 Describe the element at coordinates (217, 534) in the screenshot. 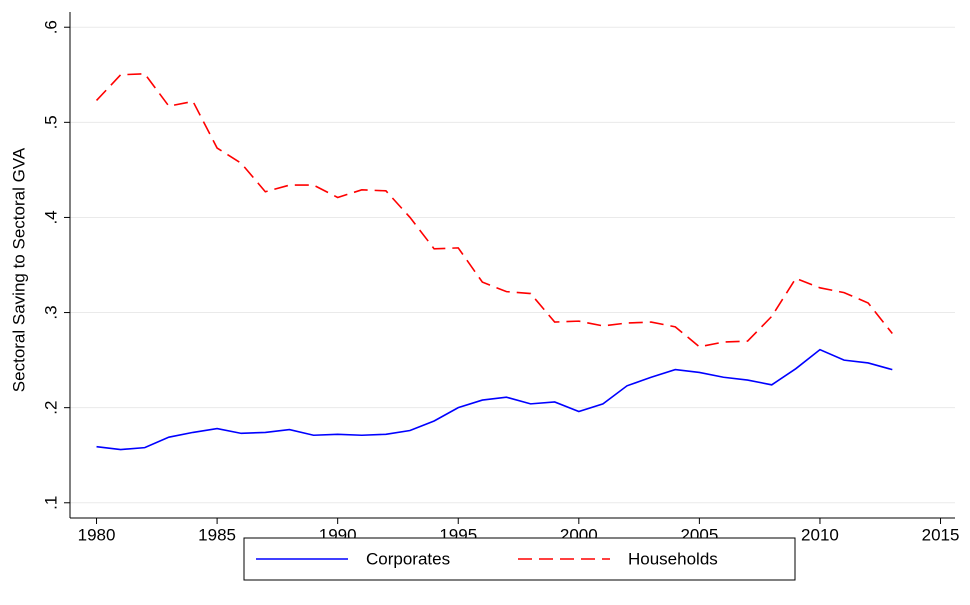

I see `x-tick-label: 1985` at that location.